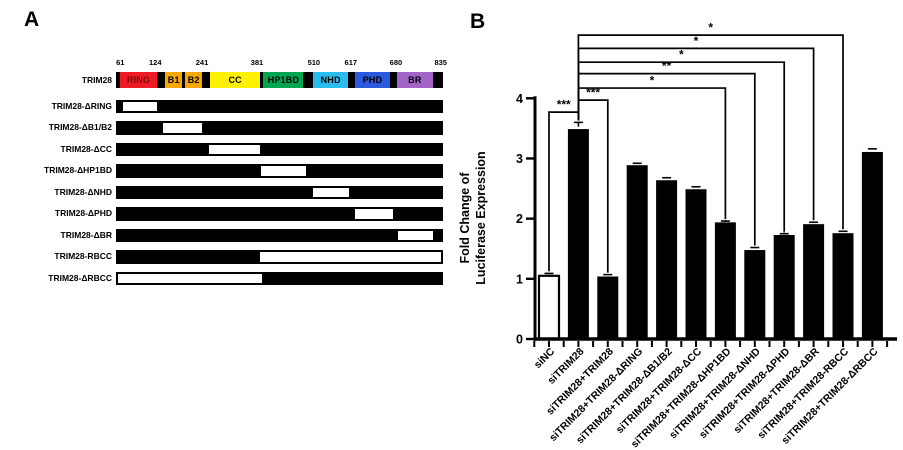 This screenshot has height=450, width=903. What do you see at coordinates (667, 66) in the screenshot?
I see `significance-label: **` at bounding box center [667, 66].